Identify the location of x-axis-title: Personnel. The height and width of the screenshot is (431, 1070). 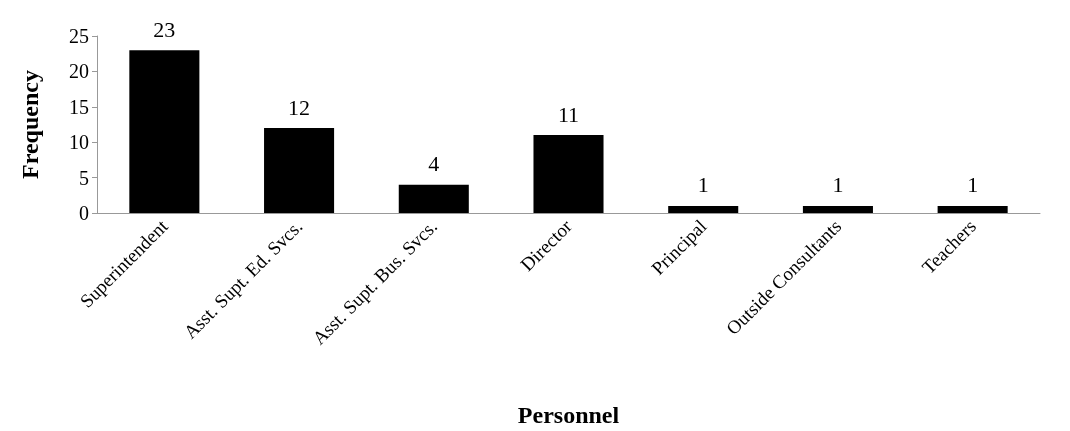
(568, 415).